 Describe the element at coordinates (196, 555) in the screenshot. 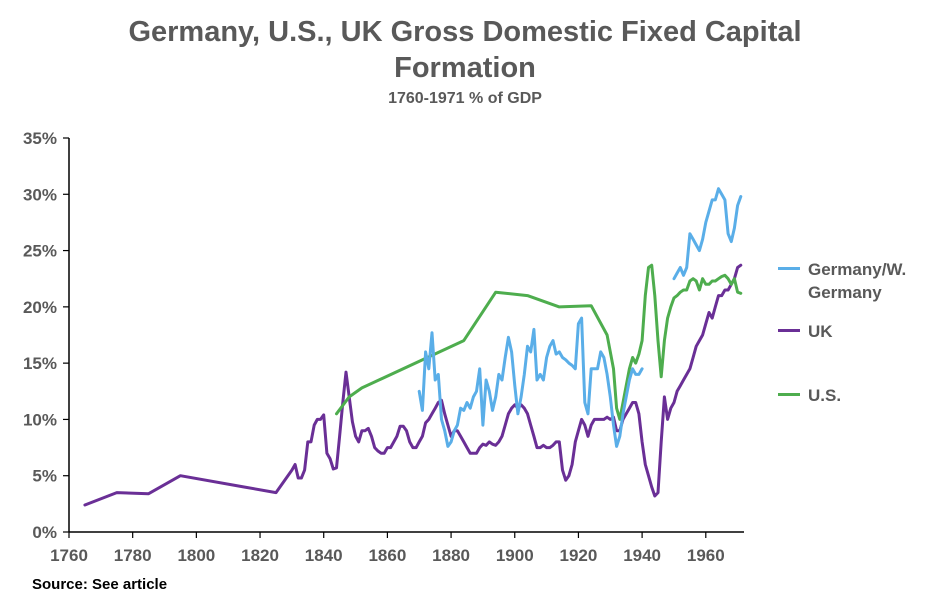

I see `x-tick-label: 1800` at that location.